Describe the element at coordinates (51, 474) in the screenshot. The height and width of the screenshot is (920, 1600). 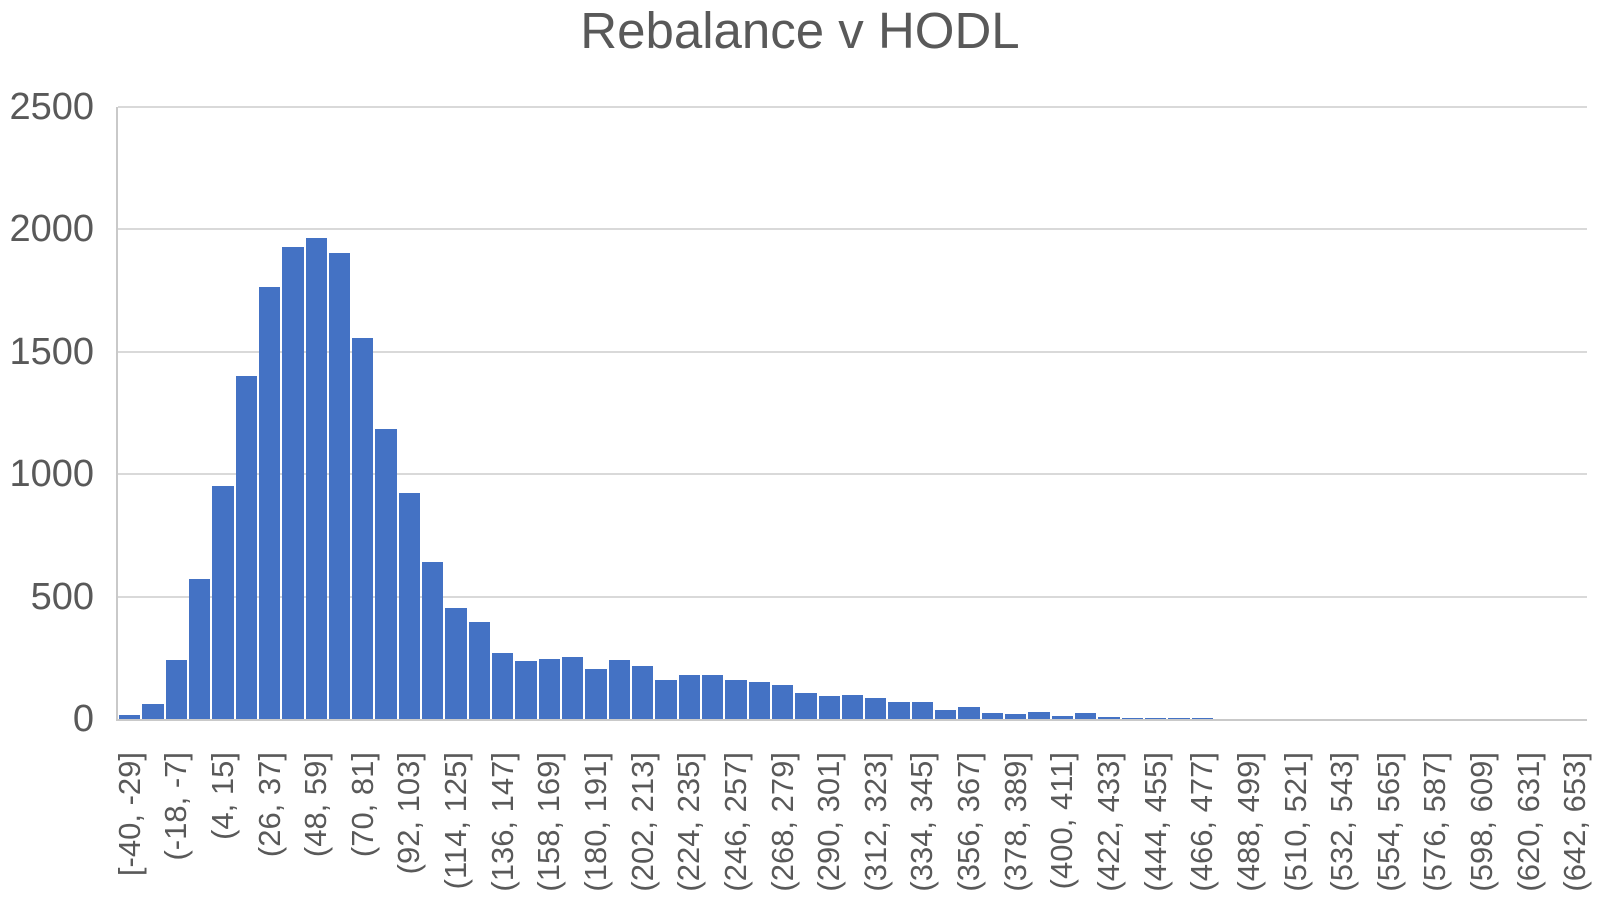
I see `y-axis-tick-label: 1000` at that location.